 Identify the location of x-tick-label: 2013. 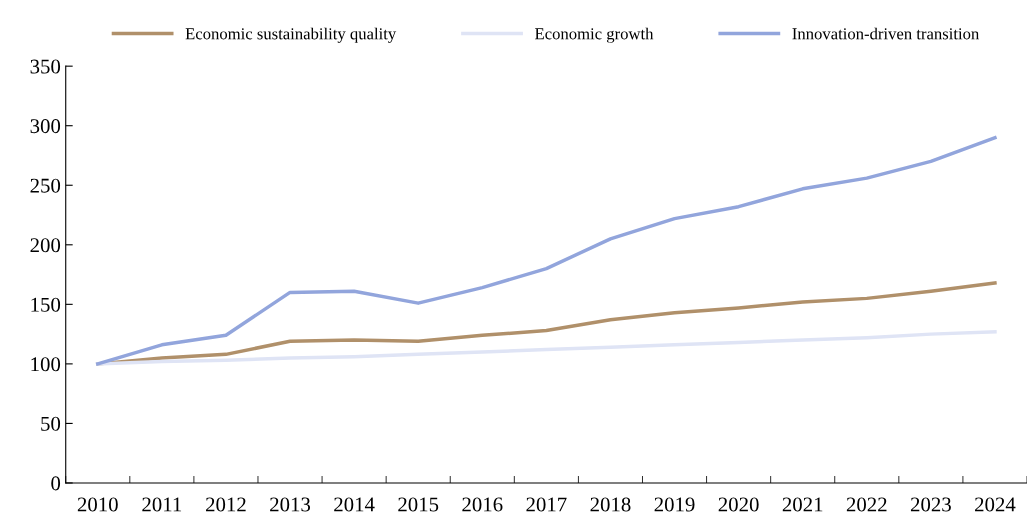
(290, 504).